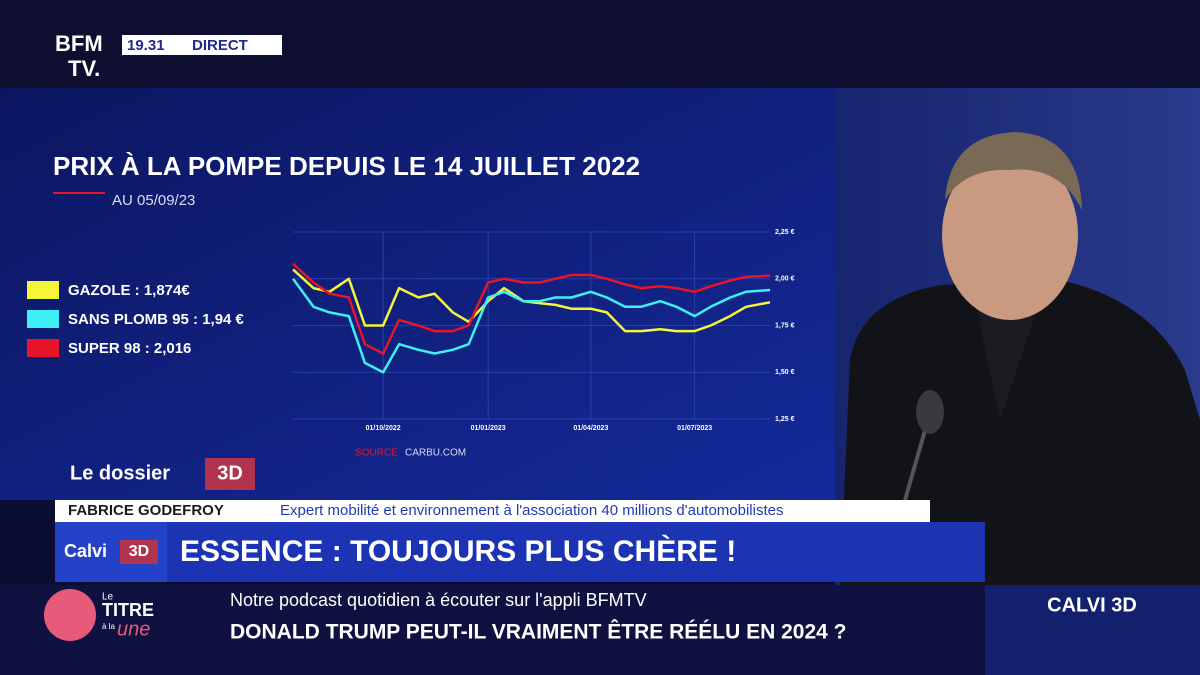  I want to click on brand-small: à la, so click(108, 626).